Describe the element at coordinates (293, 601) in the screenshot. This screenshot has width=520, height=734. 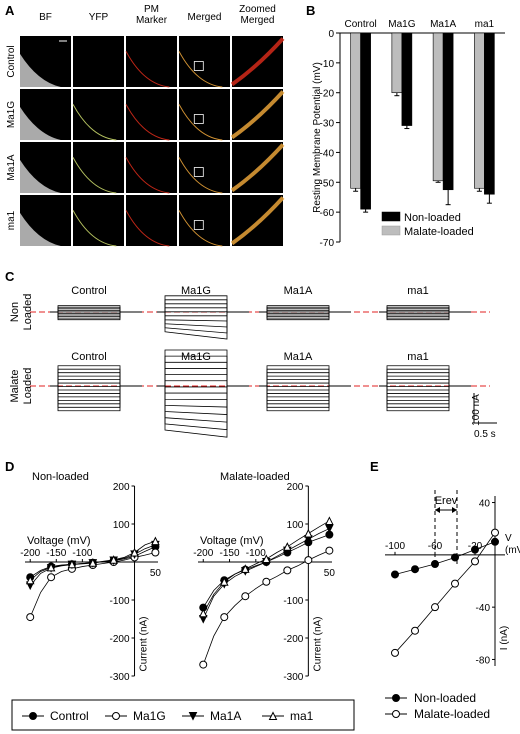
I see `y-tick-label: -100` at that location.